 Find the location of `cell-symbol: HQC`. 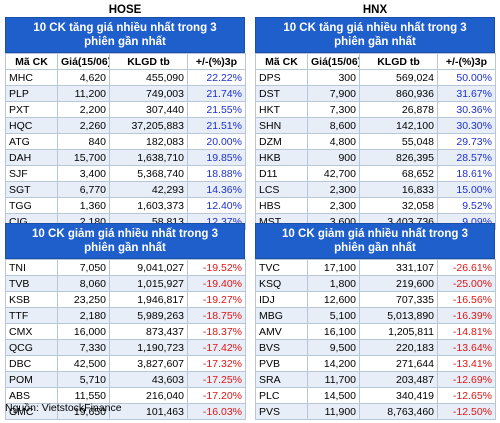

cell-symbol: HQC is located at coordinates (31, 125).